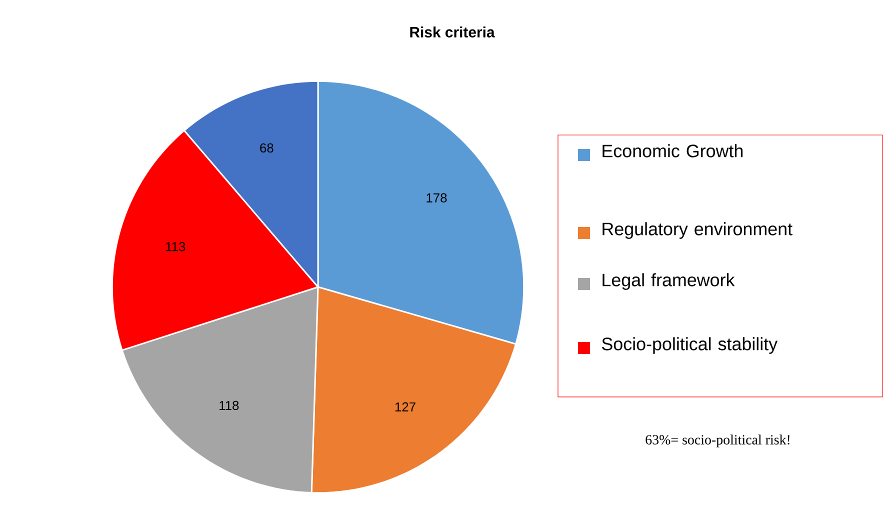 This screenshot has width=883, height=519. I want to click on data-label: 68, so click(267, 148).